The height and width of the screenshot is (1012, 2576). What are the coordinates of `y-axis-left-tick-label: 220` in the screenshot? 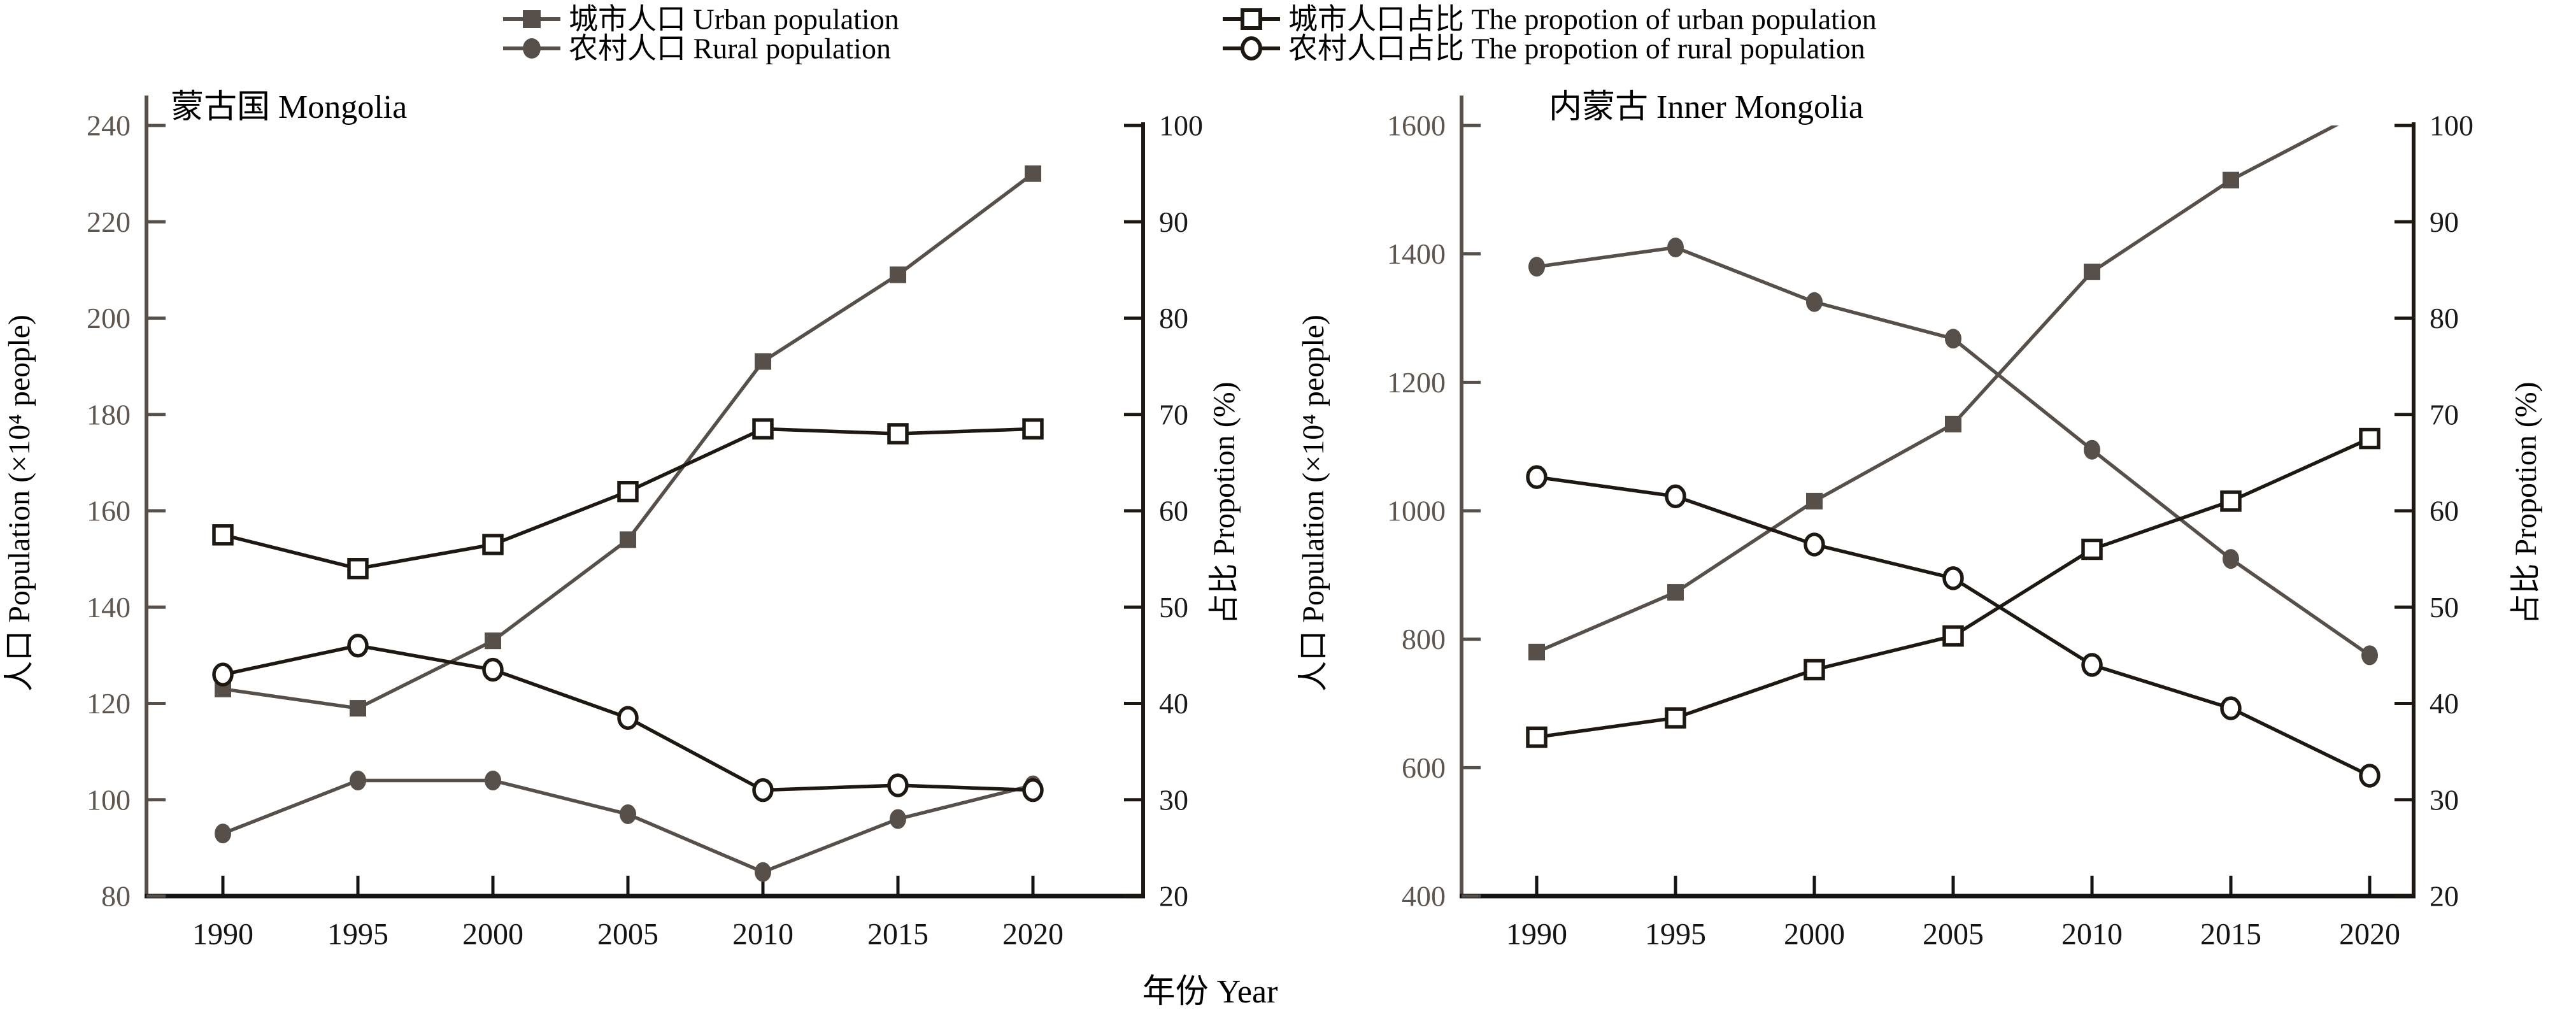 It's located at (109, 222).